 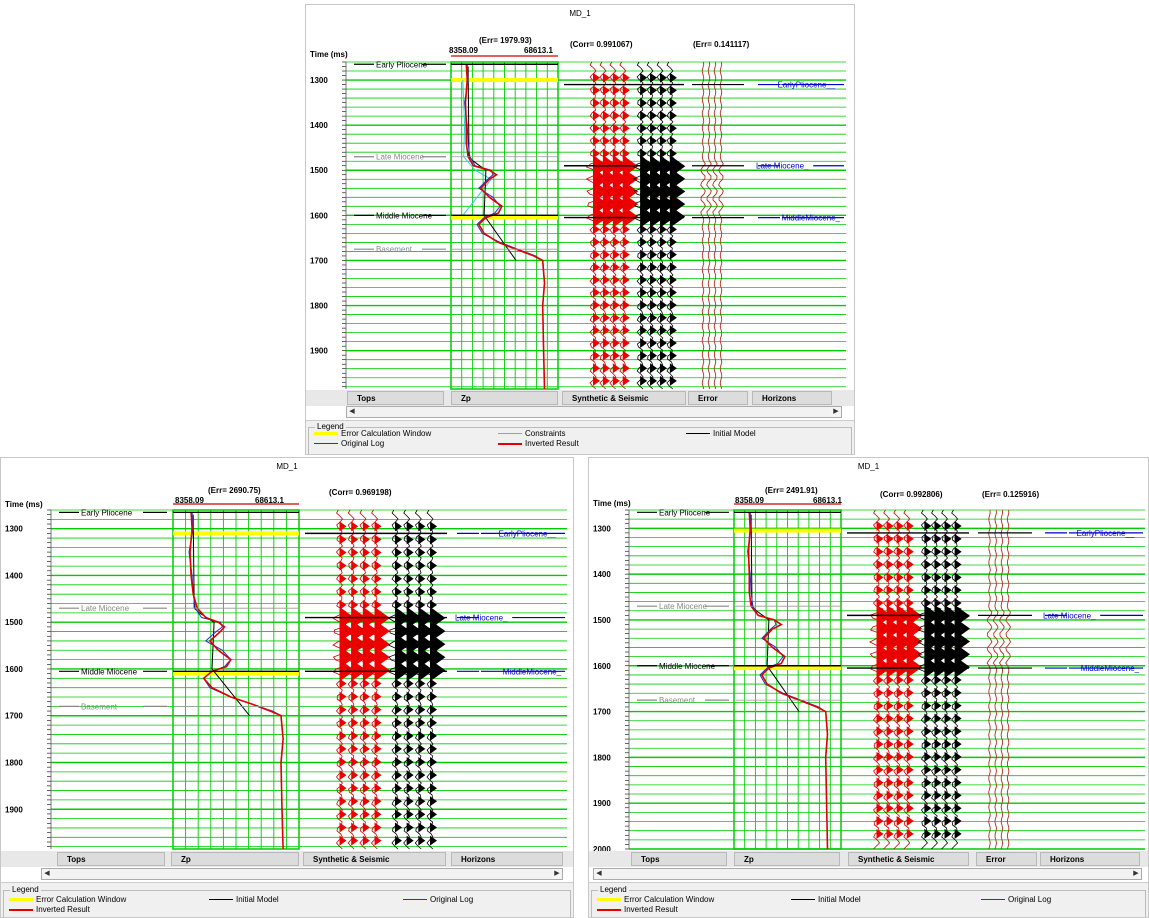 I want to click on y-tick-label: 1900, so click(x=602, y=803).